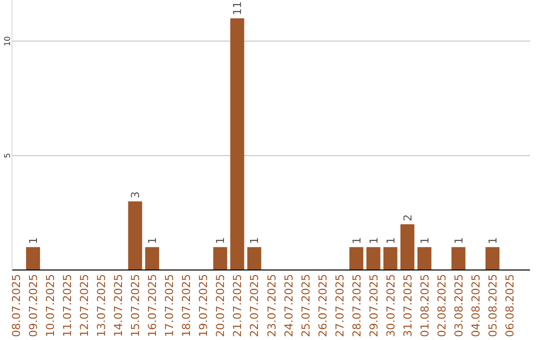 The height and width of the screenshot is (340, 540). What do you see at coordinates (187, 305) in the screenshot?
I see `x-tick-label: 18.07.2025` at bounding box center [187, 305].